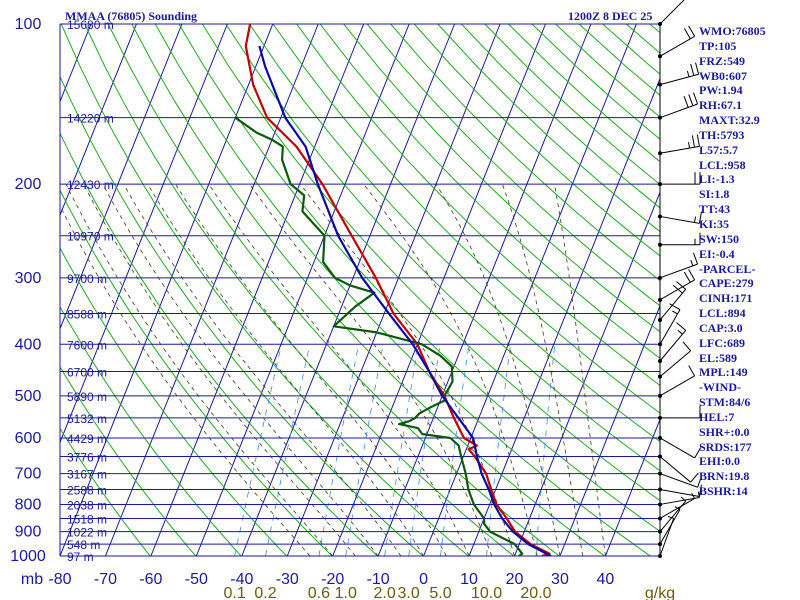 This screenshot has height=600, width=800. What do you see at coordinates (28, 278) in the screenshot?
I see `pressure-tick-label: 300` at bounding box center [28, 278].